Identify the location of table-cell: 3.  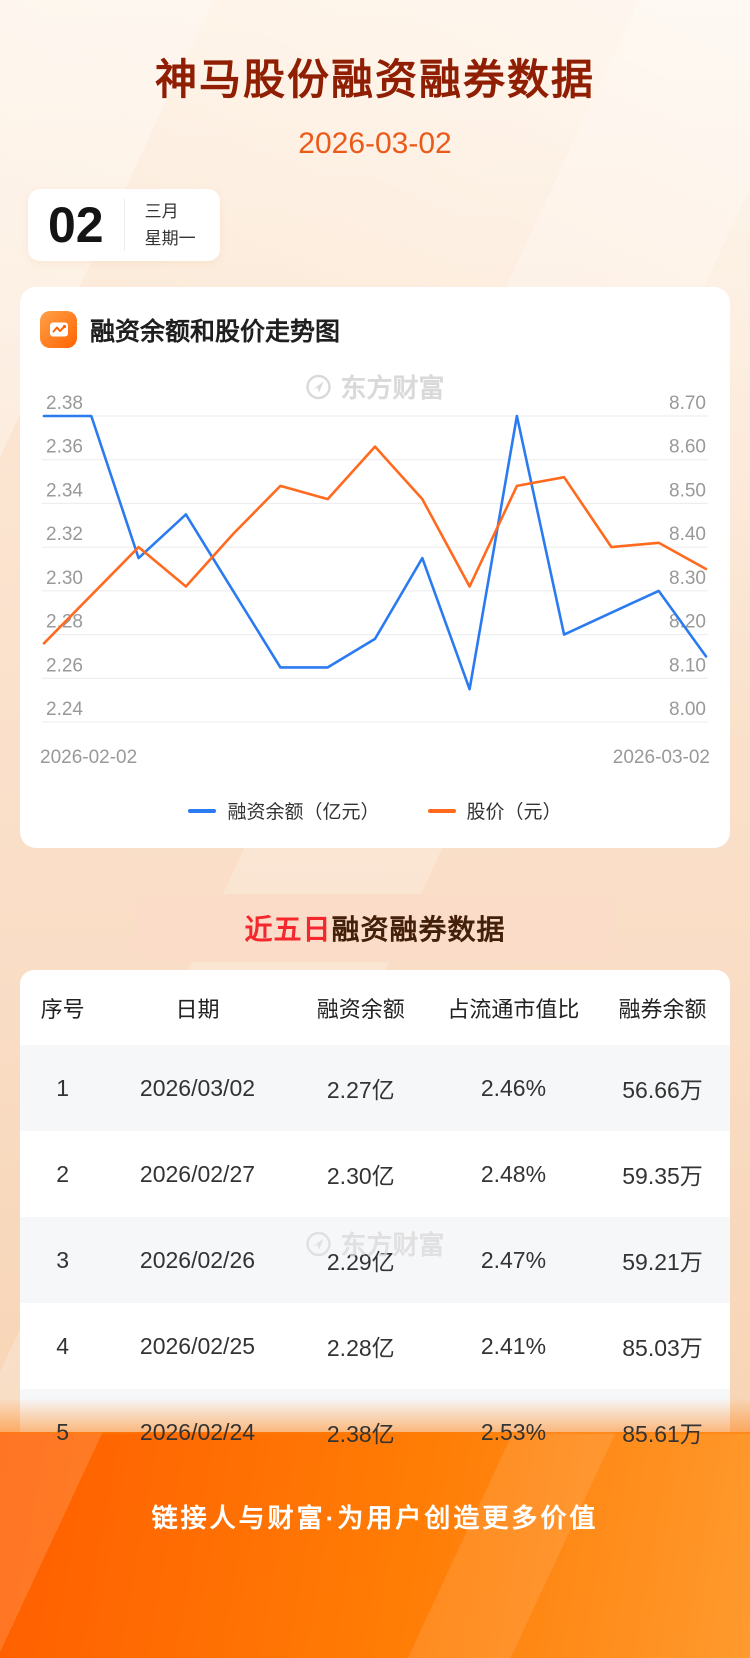
(62, 1259).